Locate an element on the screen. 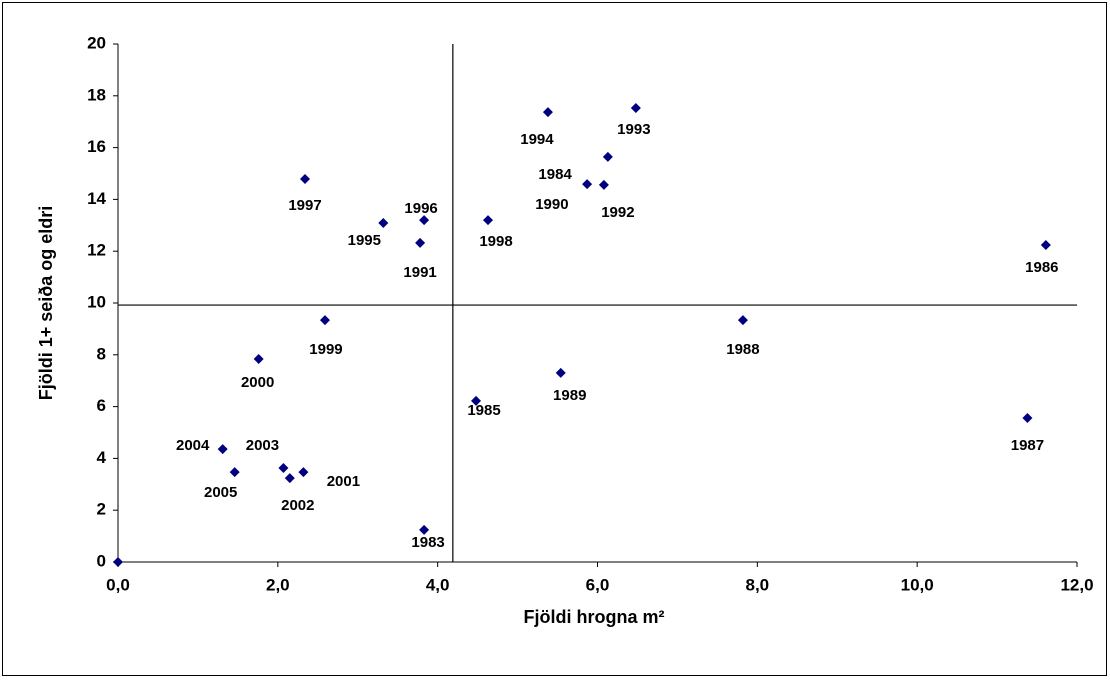  point-label: 2005 is located at coordinates (220, 492).